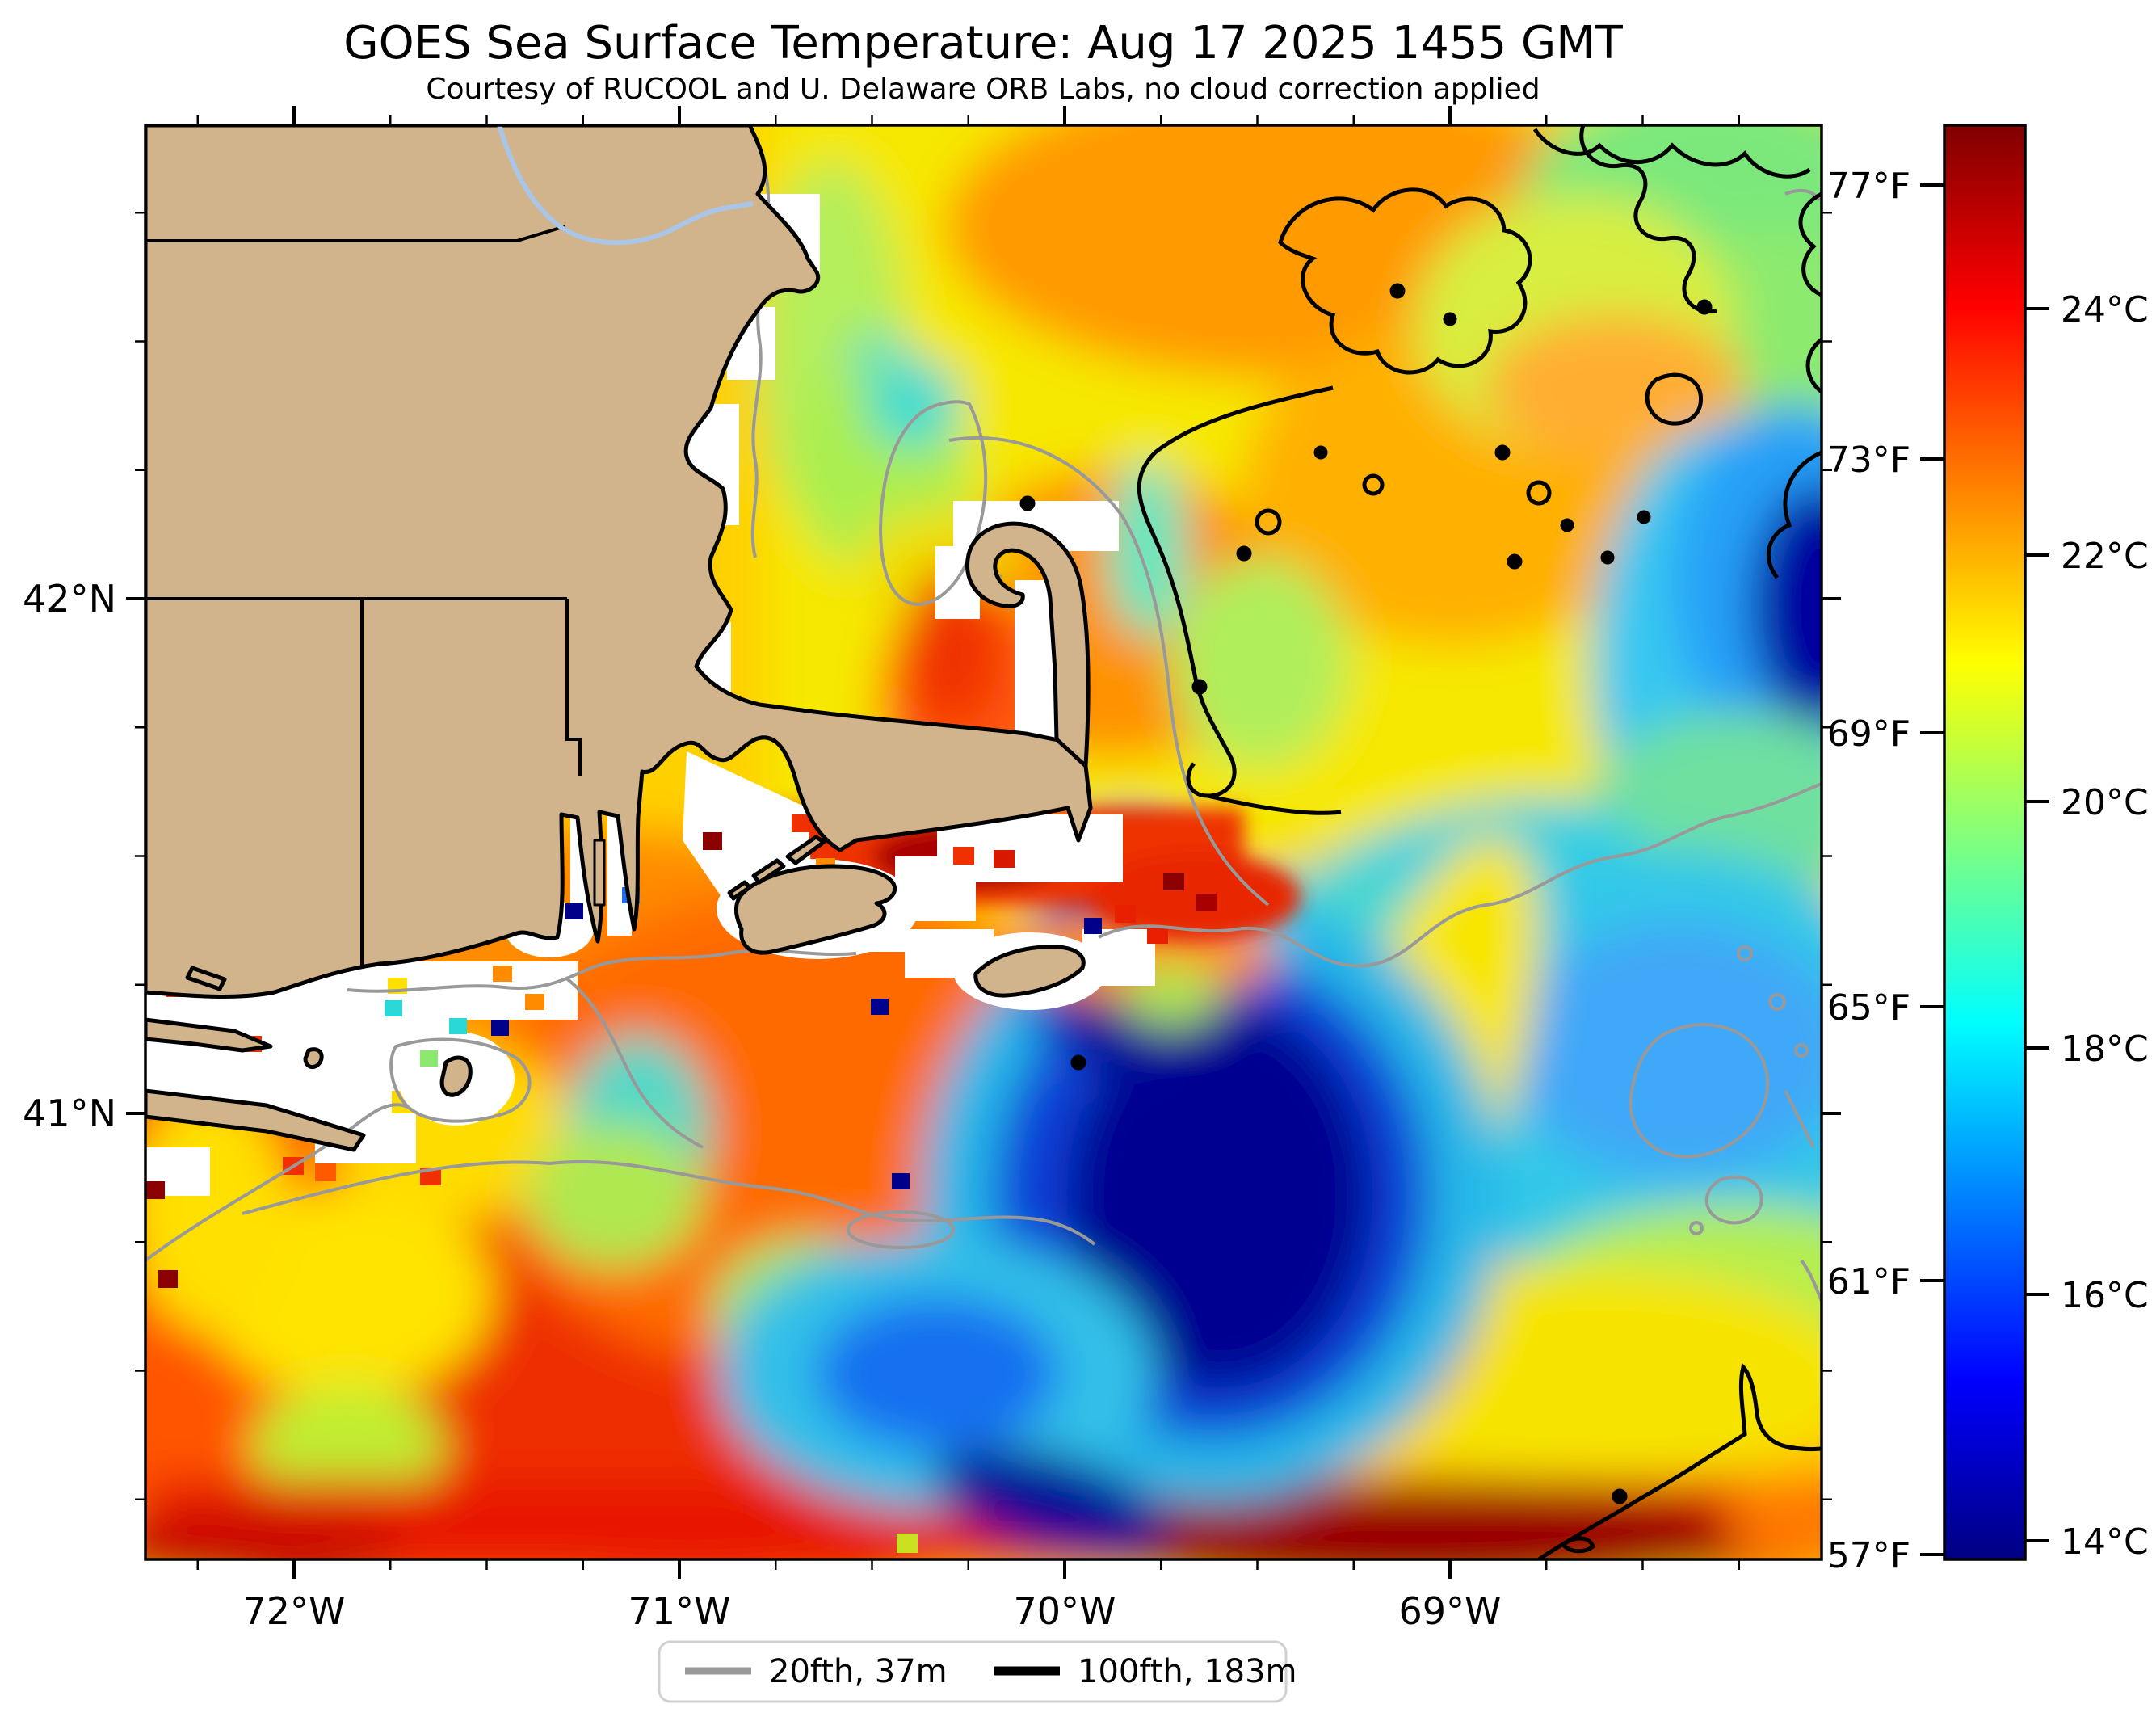  I want to click on cbar-c-label: 16°C, so click(2105, 1295).